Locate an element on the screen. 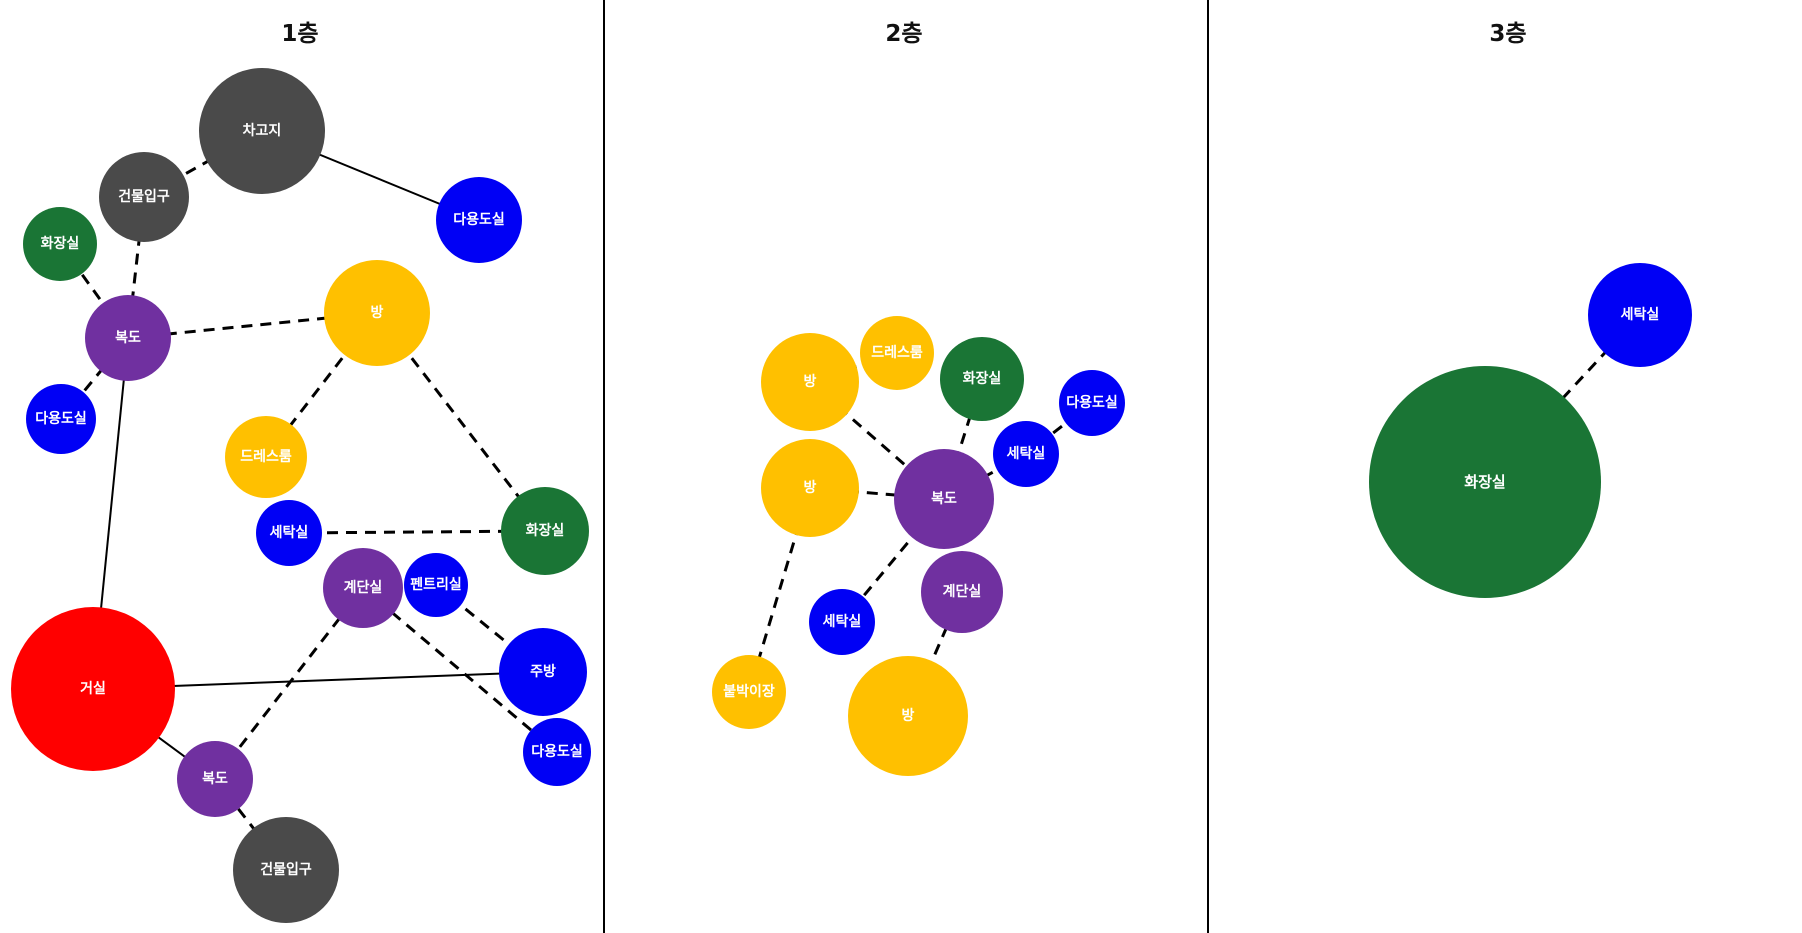 The image size is (1802, 933). room-node-floor1-room: 방 is located at coordinates (377, 313).